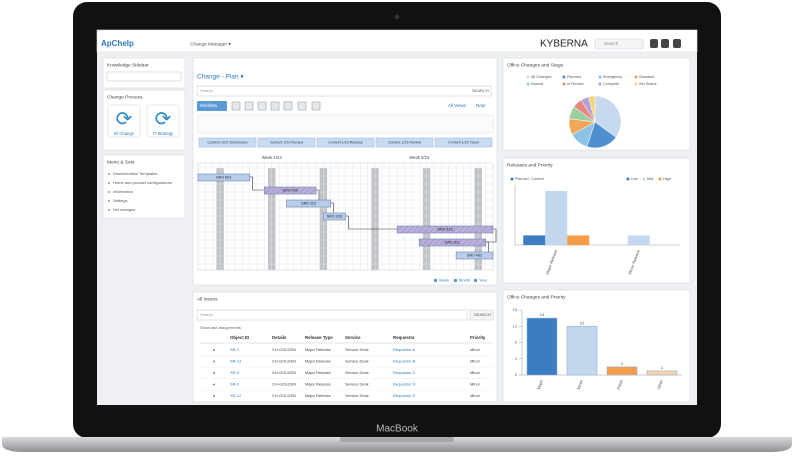  I want to click on value-label: 1, so click(662, 367).